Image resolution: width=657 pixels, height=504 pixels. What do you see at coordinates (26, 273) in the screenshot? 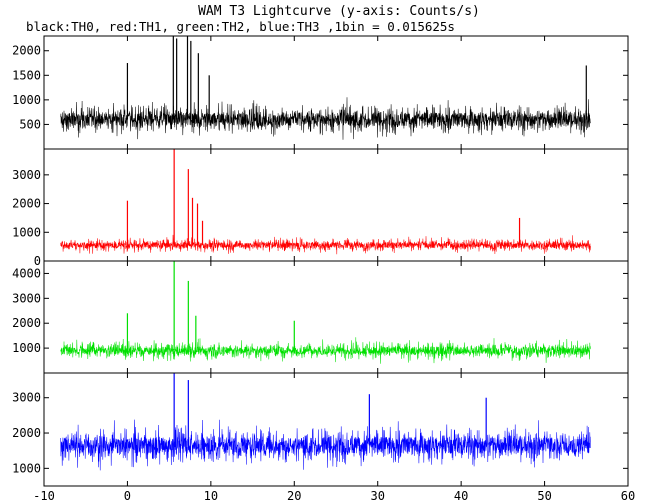
I see `y-tick-label: 4000` at bounding box center [26, 273].